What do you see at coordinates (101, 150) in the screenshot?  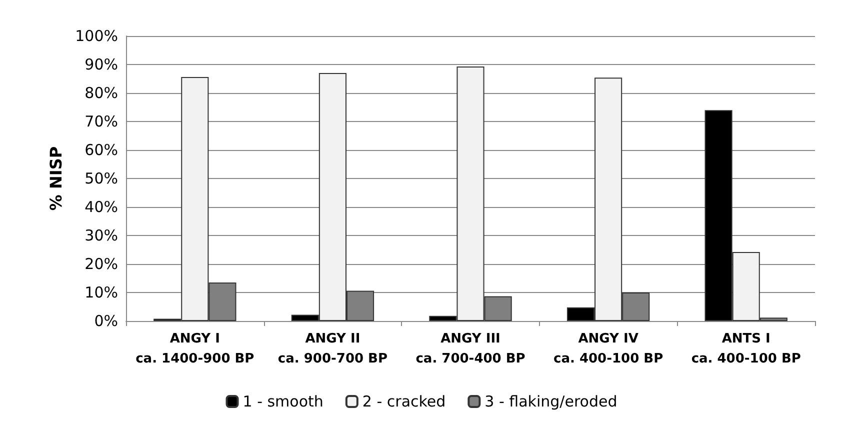 I see `y-tick-label: 60%` at bounding box center [101, 150].